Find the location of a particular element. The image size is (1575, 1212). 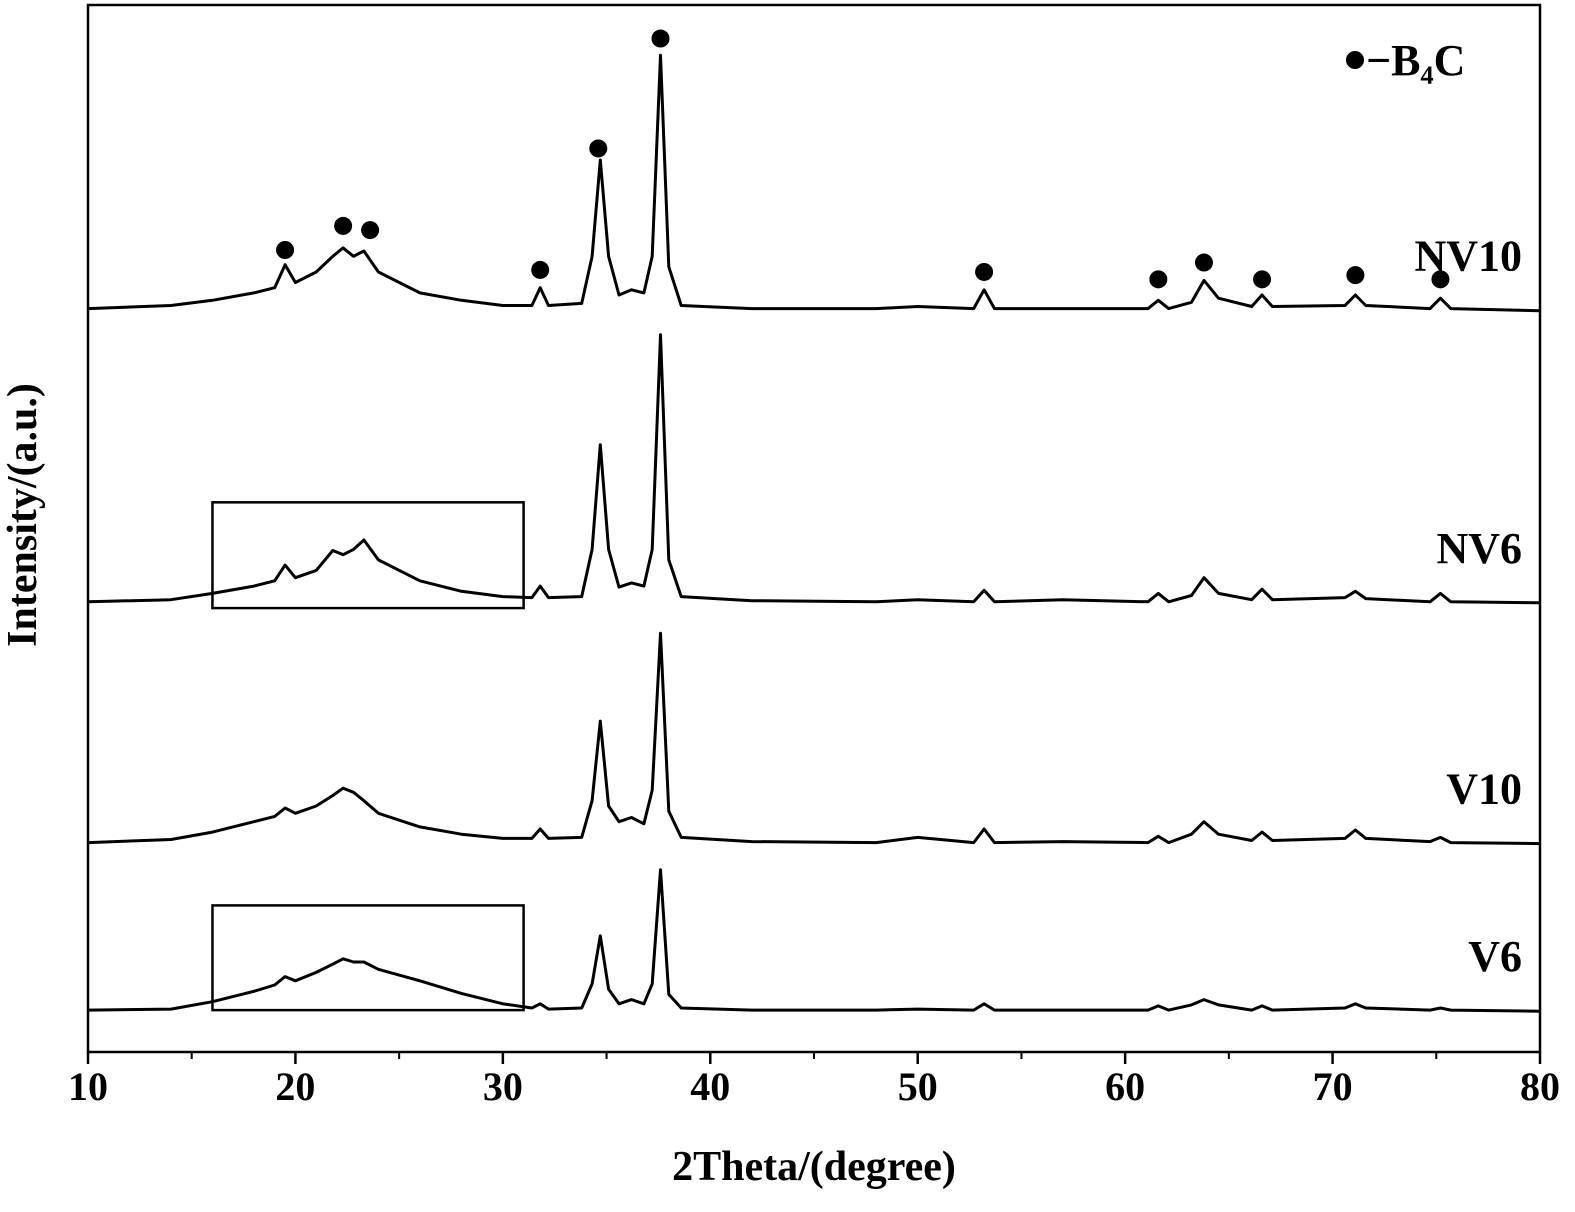

x-tick-label: 60 is located at coordinates (1125, 1086).